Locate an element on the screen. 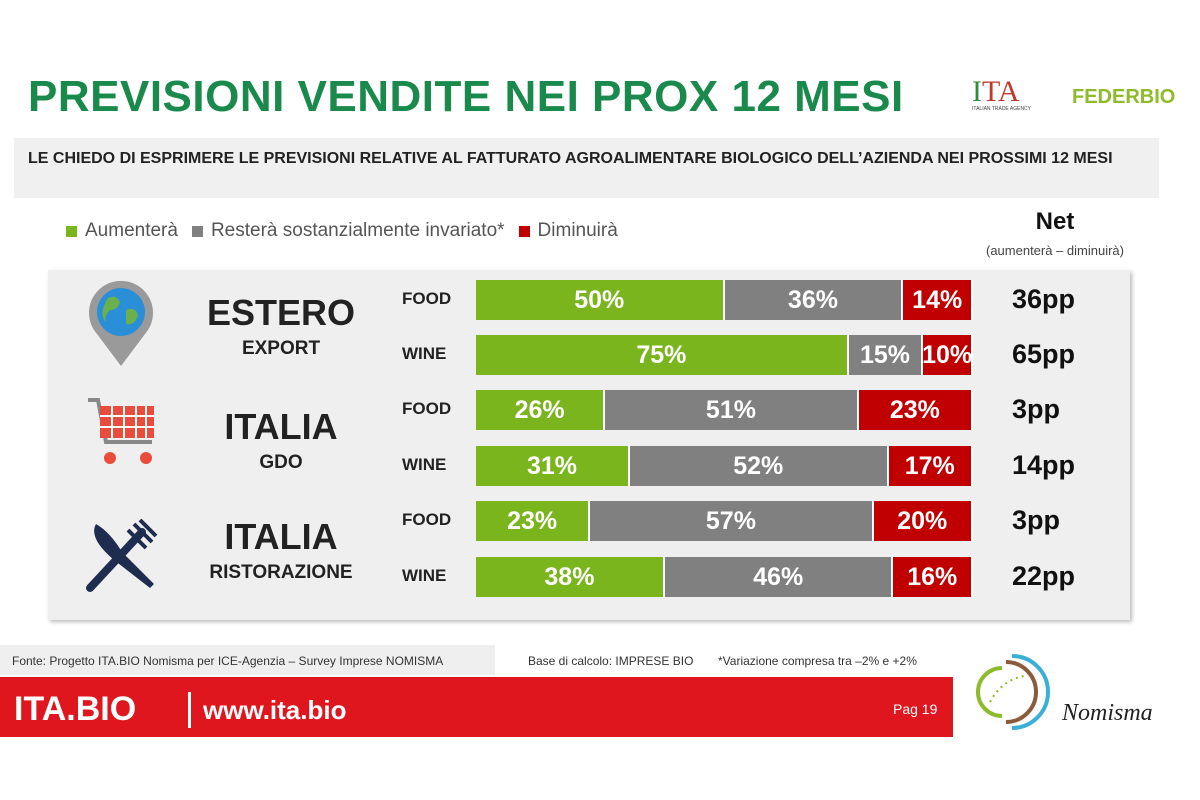 The height and width of the screenshot is (800, 1200). bar-segment: 17% is located at coordinates (930, 466).